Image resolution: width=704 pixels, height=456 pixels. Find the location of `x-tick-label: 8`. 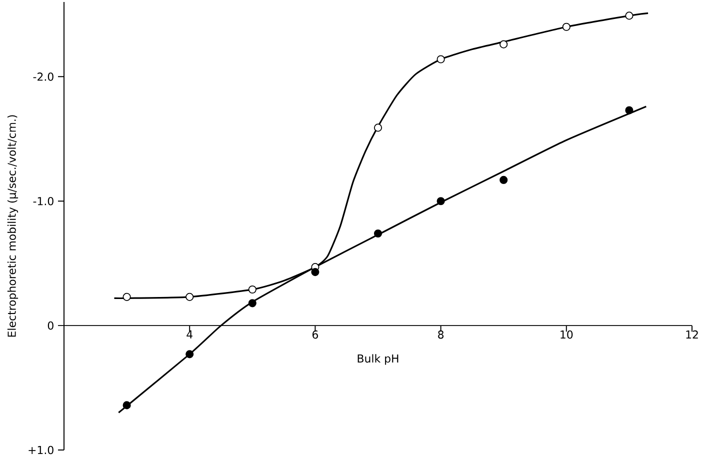

x-tick-label: 8 is located at coordinates (441, 334).